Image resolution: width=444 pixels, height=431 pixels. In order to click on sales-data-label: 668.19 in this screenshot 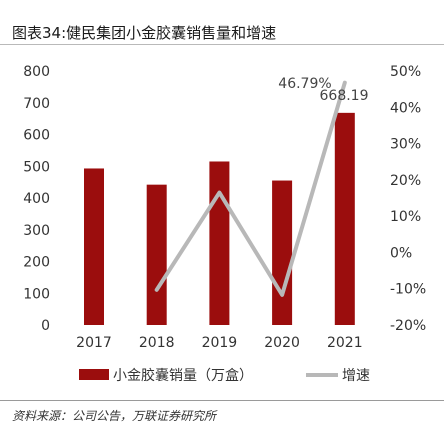, I will do `click(344, 96)`.